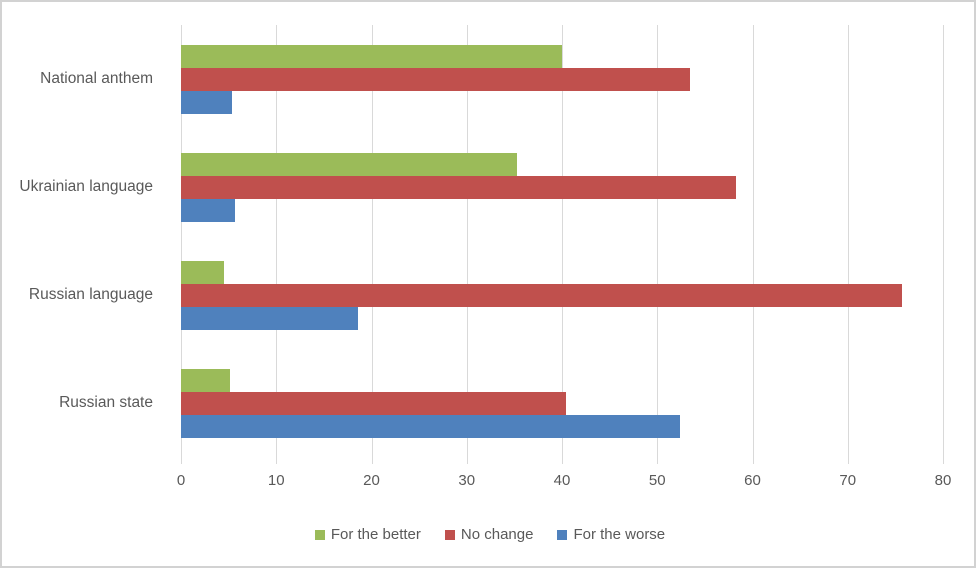  Describe the element at coordinates (106, 402) in the screenshot. I see `category-label: Russian state` at that location.